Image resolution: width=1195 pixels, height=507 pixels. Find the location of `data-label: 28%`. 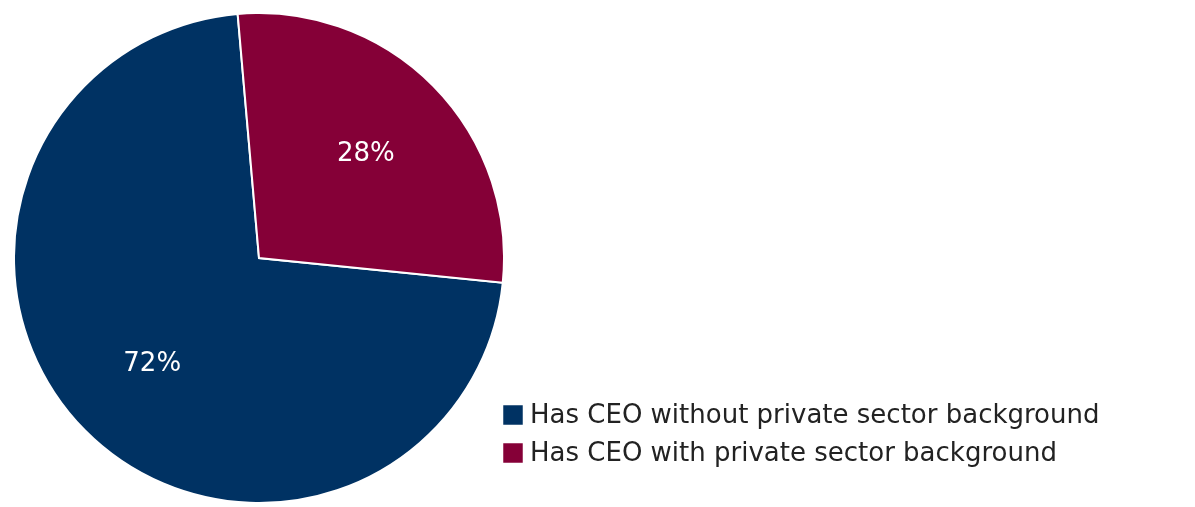

data-label: 28% is located at coordinates (365, 151).